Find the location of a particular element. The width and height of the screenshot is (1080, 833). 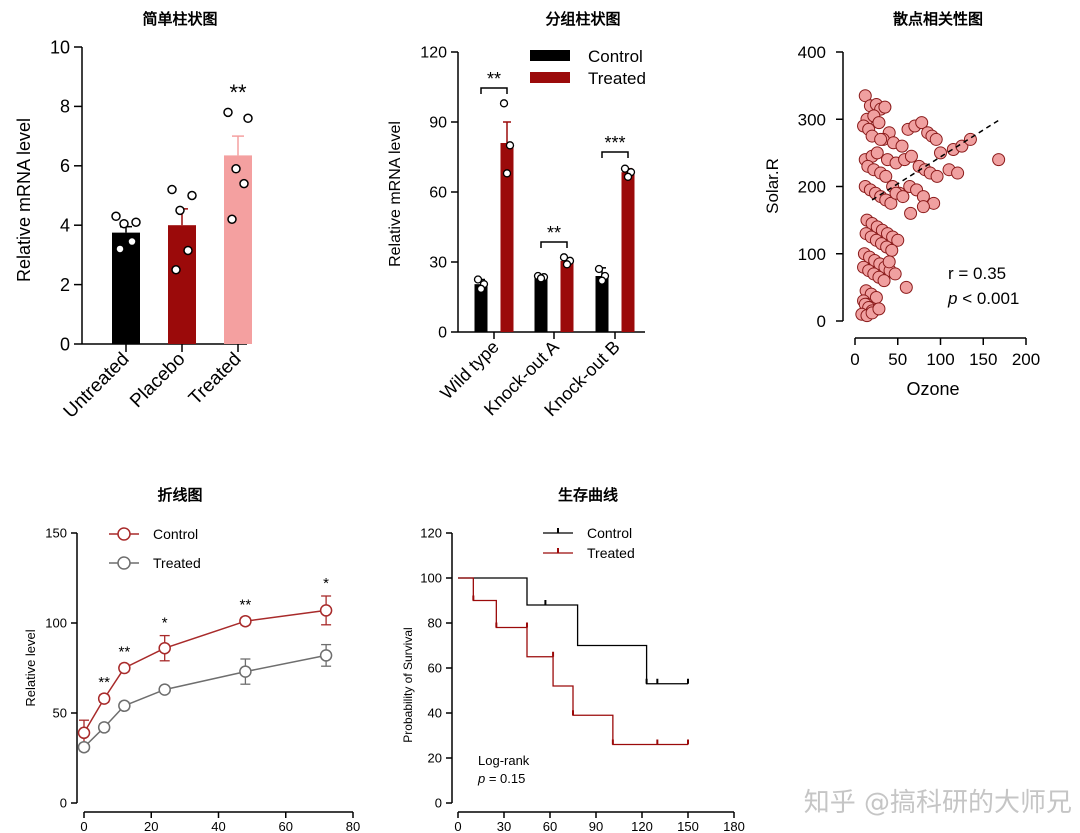

x-tick-label: Treated is located at coordinates (215, 379).